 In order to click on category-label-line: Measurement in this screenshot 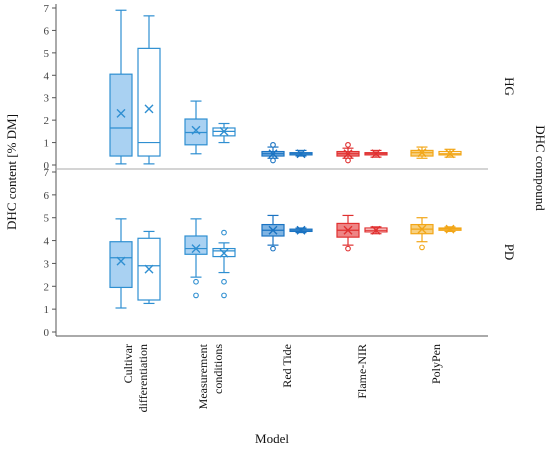, I will do `click(203, 376)`.